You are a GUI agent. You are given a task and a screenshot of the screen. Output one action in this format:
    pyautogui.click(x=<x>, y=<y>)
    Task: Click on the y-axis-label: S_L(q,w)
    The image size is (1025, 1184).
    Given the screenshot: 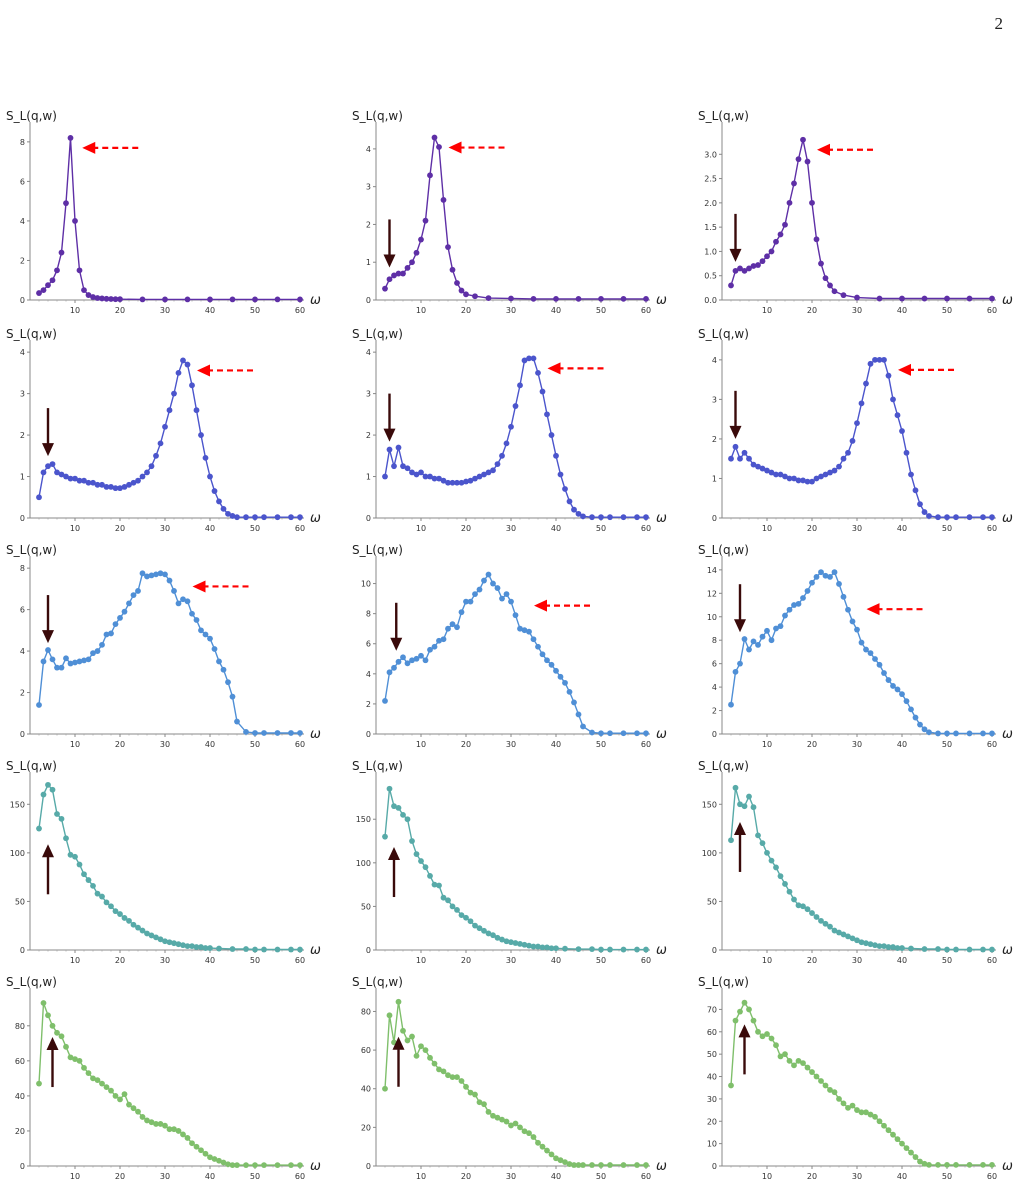 What is the action you would take?
    pyautogui.click(x=31, y=116)
    